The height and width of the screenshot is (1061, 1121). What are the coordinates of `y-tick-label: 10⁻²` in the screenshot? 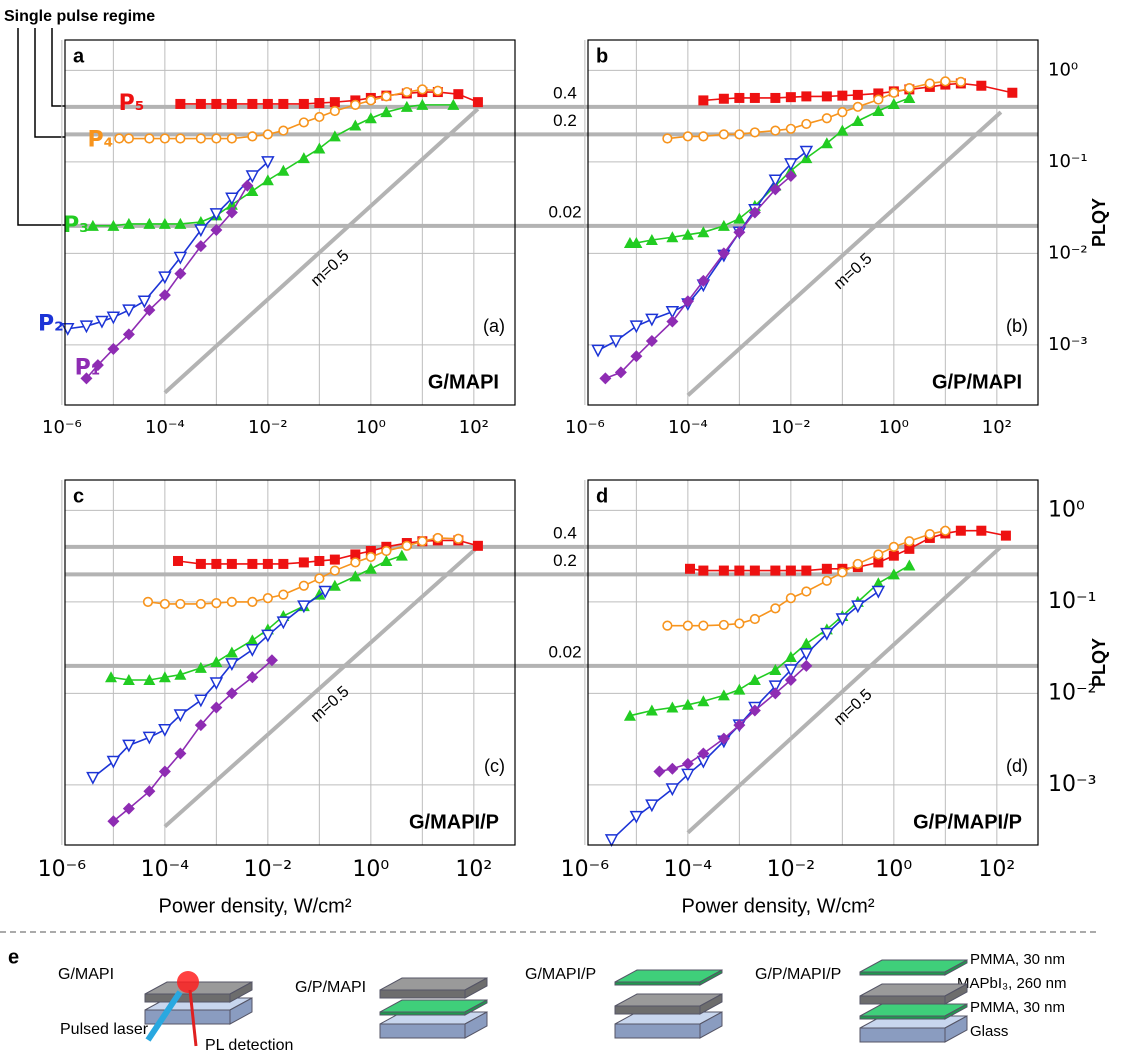 It's located at (1072, 692).